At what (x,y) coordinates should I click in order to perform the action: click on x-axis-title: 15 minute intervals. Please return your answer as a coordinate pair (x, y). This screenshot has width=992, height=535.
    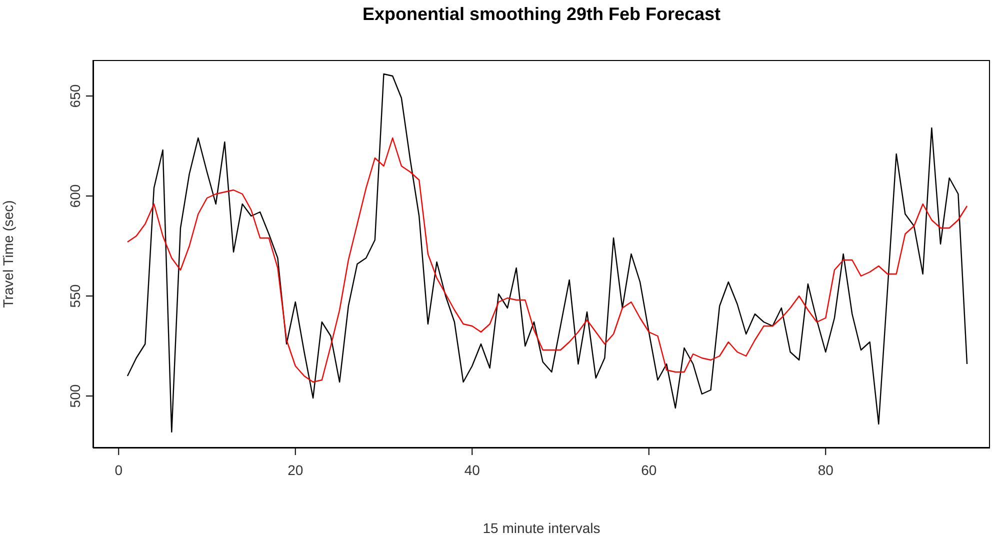
    Looking at the image, I should click on (541, 527).